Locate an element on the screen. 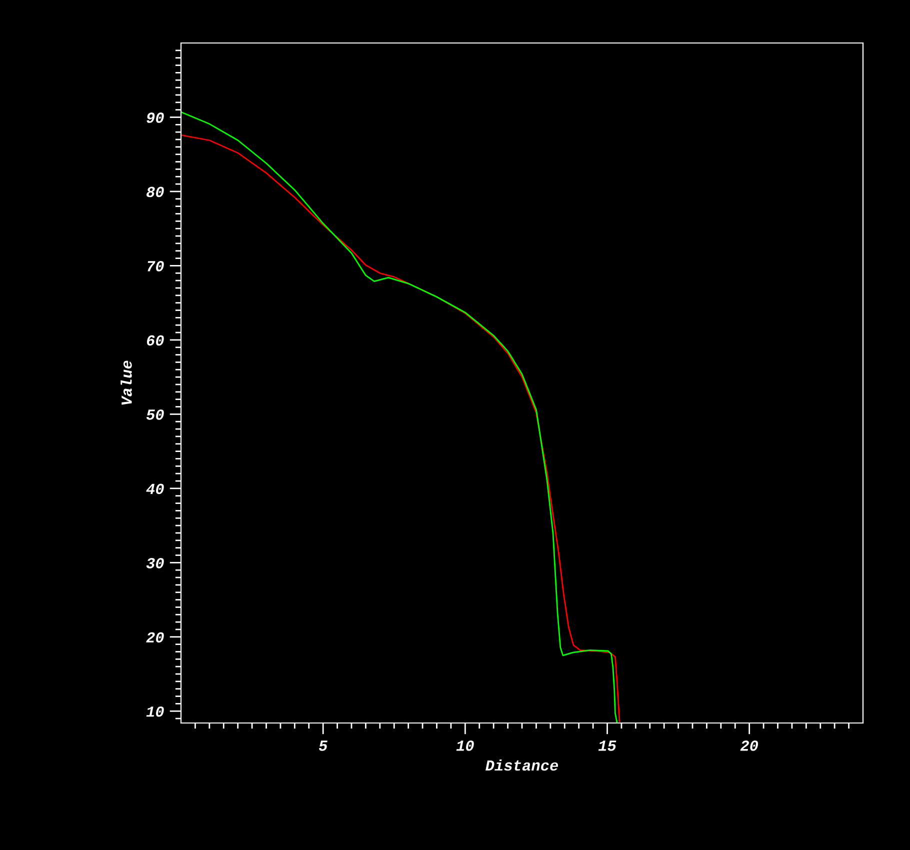 This screenshot has height=850, width=910. y-tick-label: 30 is located at coordinates (155, 563).